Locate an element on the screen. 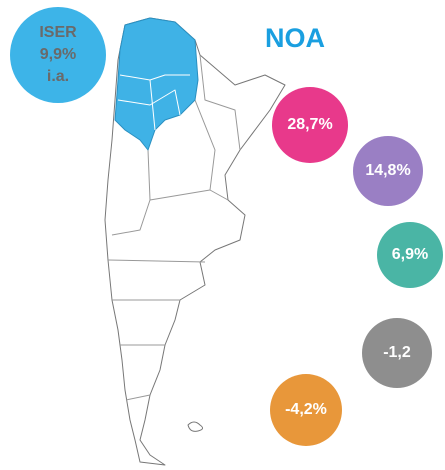  bubble-label: -1,2 is located at coordinates (397, 352).